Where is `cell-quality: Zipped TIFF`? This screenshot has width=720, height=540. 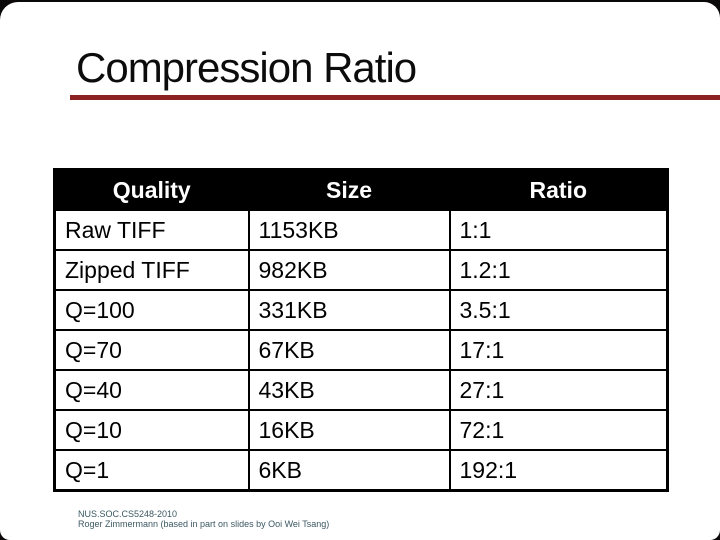 cell-quality: Zipped TIFF is located at coordinates (151, 270).